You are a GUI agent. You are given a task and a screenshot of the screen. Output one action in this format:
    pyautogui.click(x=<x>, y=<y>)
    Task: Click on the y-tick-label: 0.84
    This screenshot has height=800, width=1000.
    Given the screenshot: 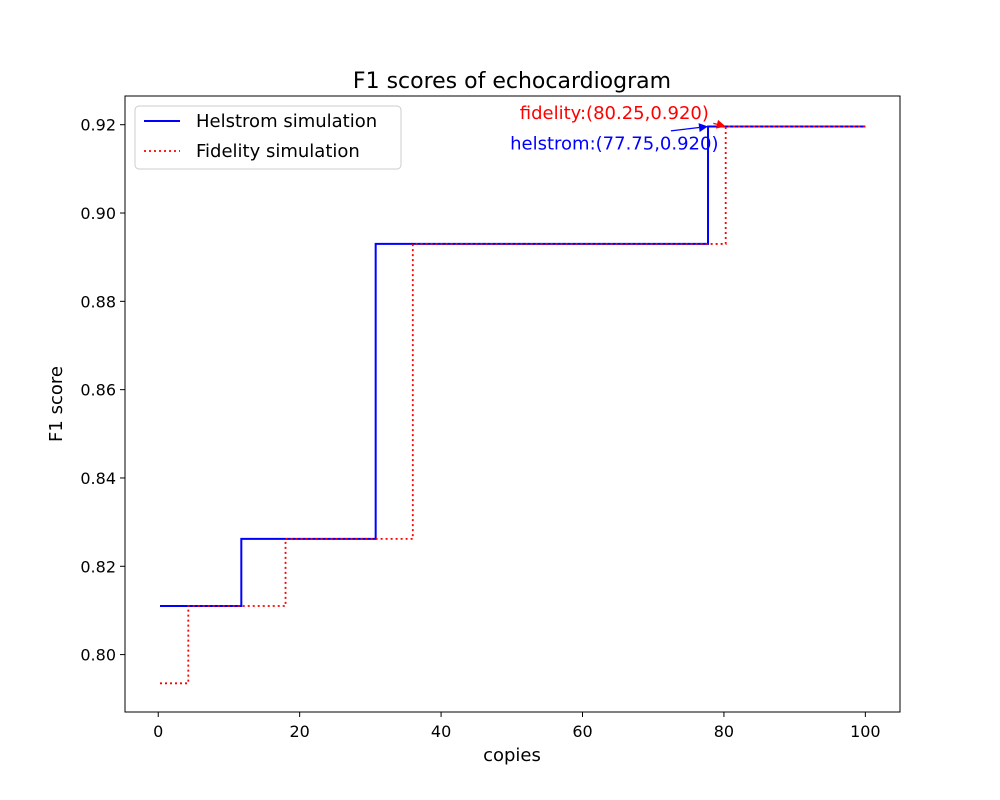 What is the action you would take?
    pyautogui.click(x=98, y=478)
    